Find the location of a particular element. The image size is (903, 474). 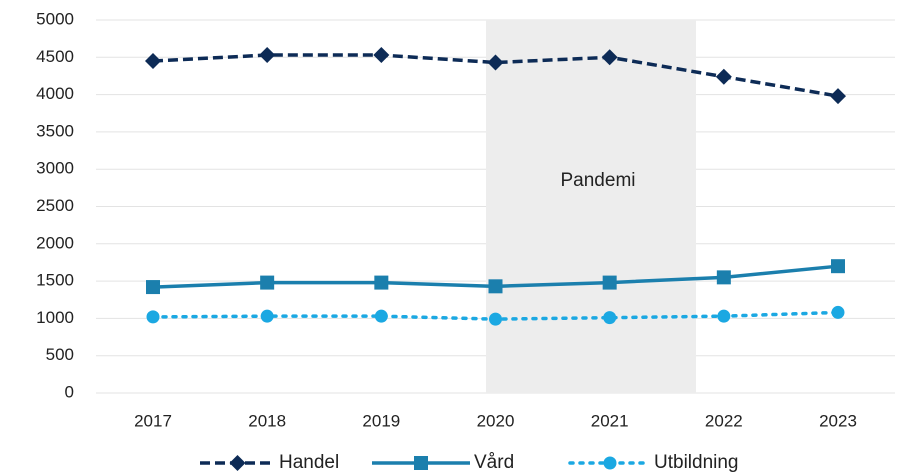

annotation: Pandemi is located at coordinates (598, 180).